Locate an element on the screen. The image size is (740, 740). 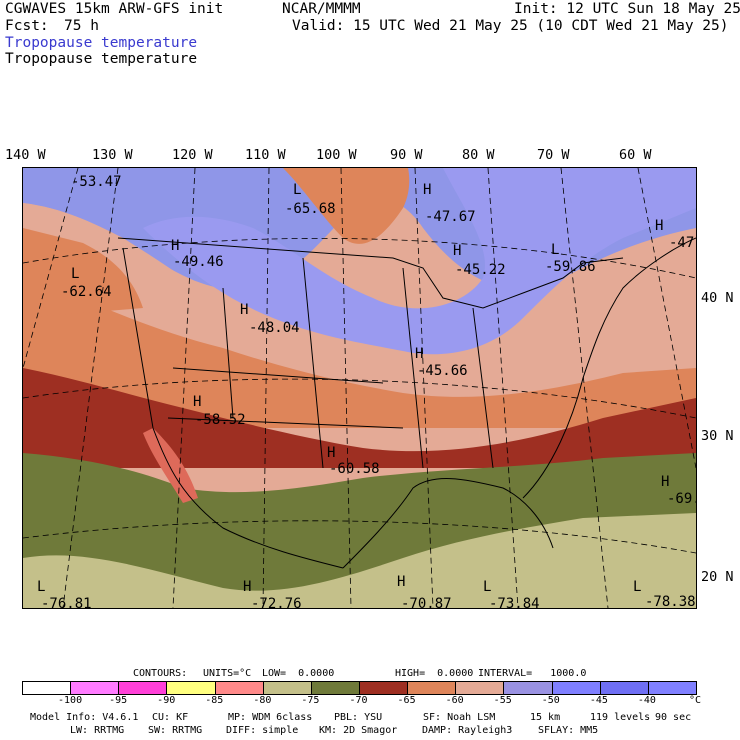
footer-damp: DAMP: Rayleigh3 is located at coordinates (467, 730).